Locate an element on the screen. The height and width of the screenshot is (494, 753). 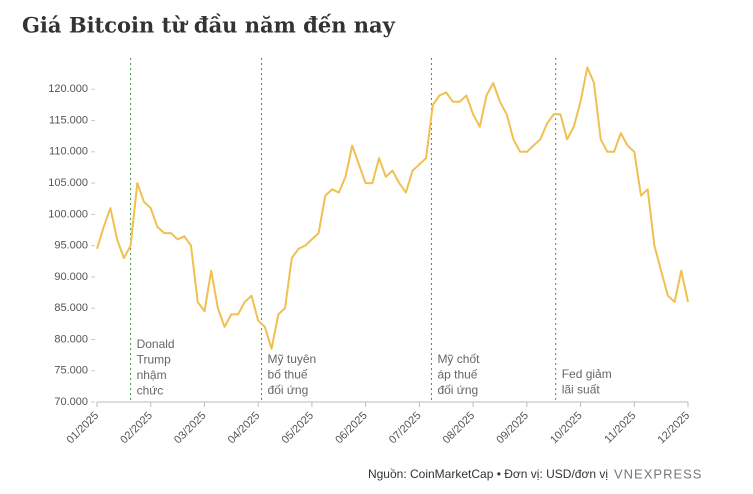
logo: VNEXPRESS is located at coordinates (658, 473).